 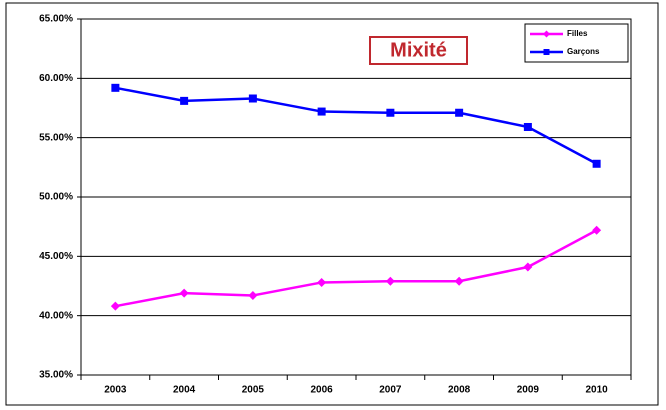 What do you see at coordinates (56, 315) in the screenshot?
I see `y-tick-label: 40.00%` at bounding box center [56, 315].